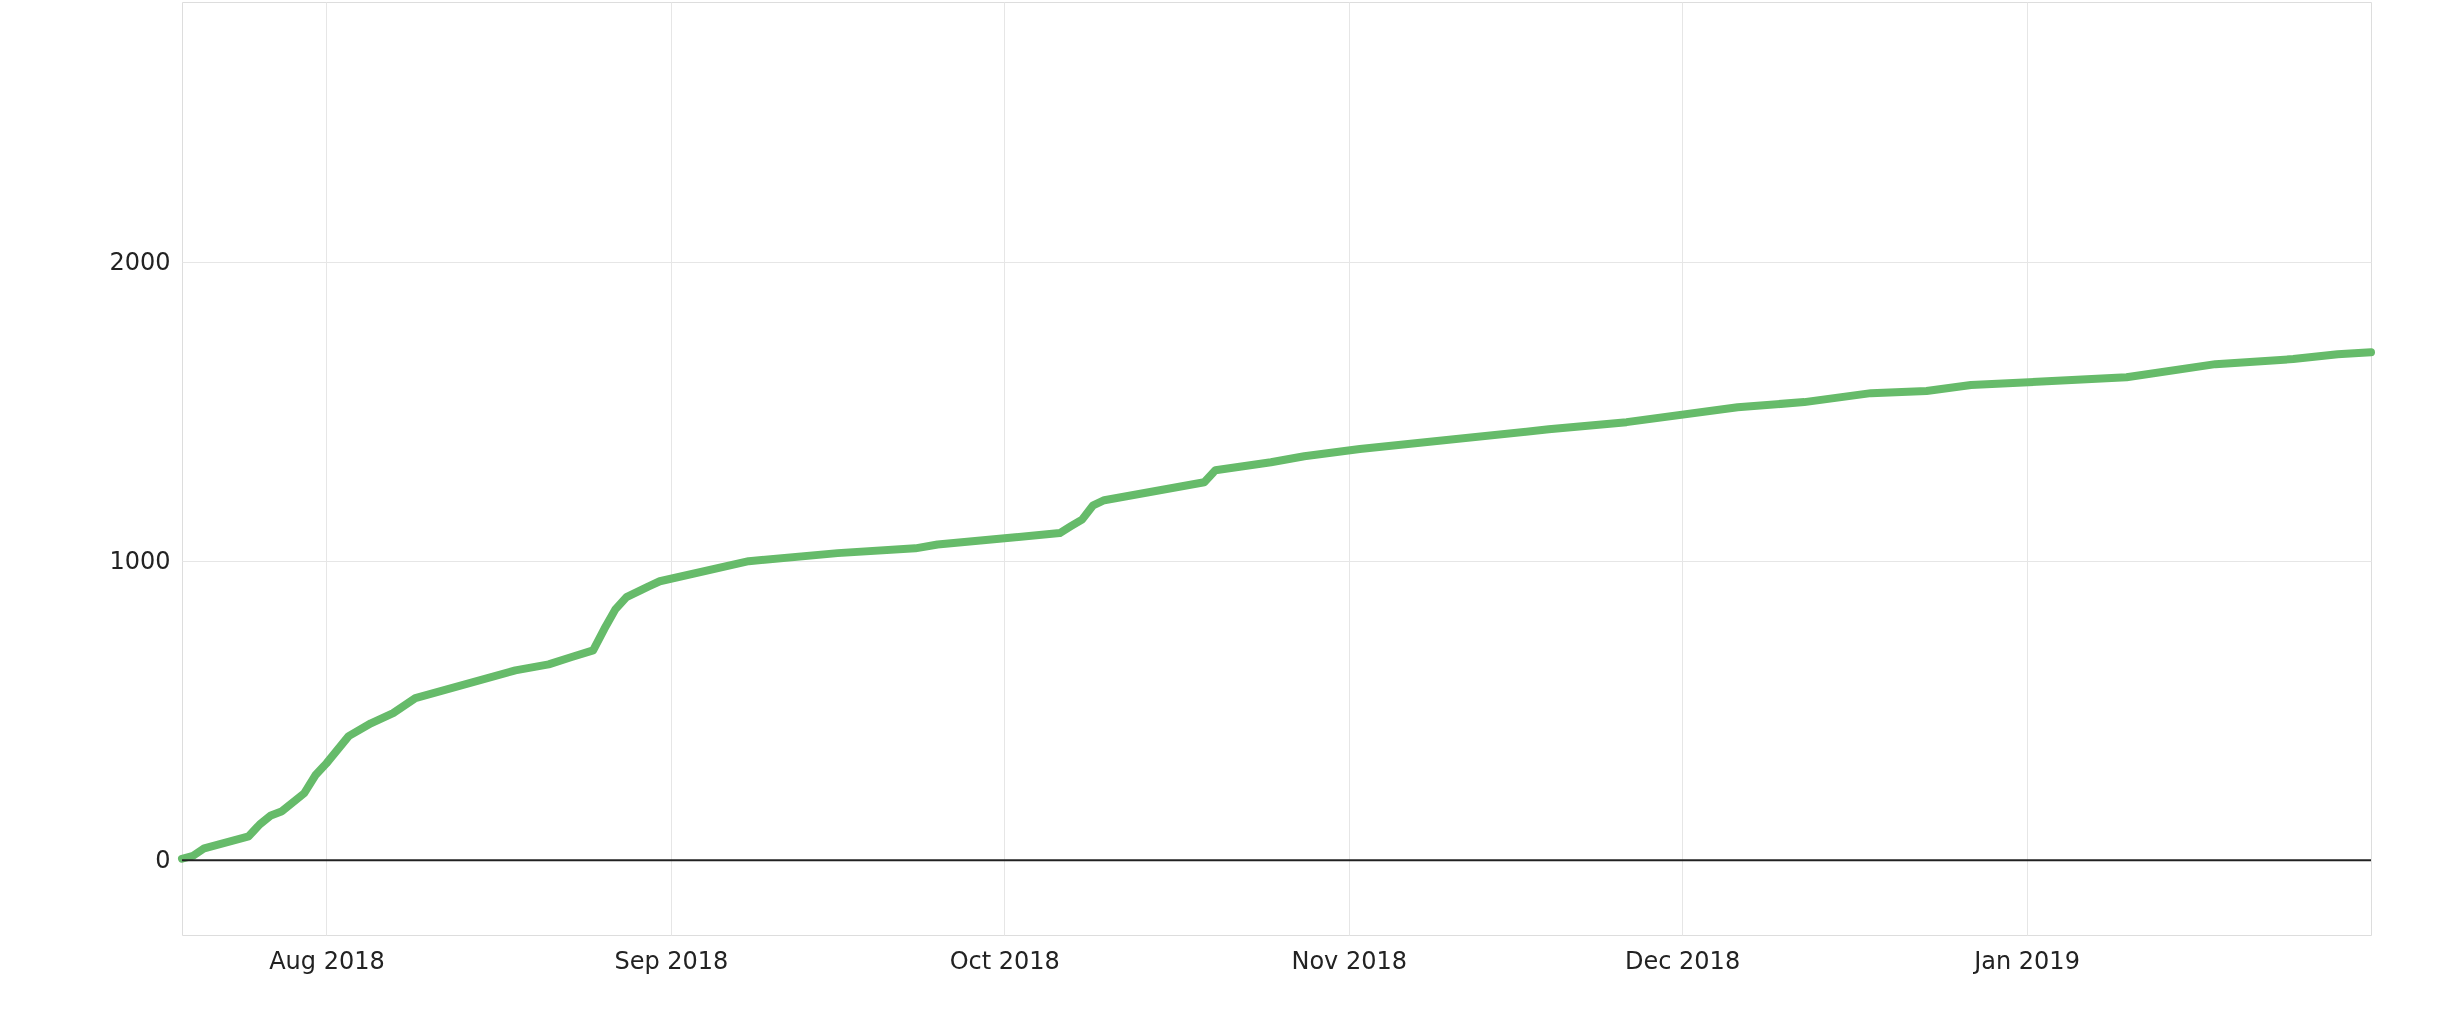  Describe the element at coordinates (671, 960) in the screenshot. I see `x-tick-label: Sep 2018` at that location.